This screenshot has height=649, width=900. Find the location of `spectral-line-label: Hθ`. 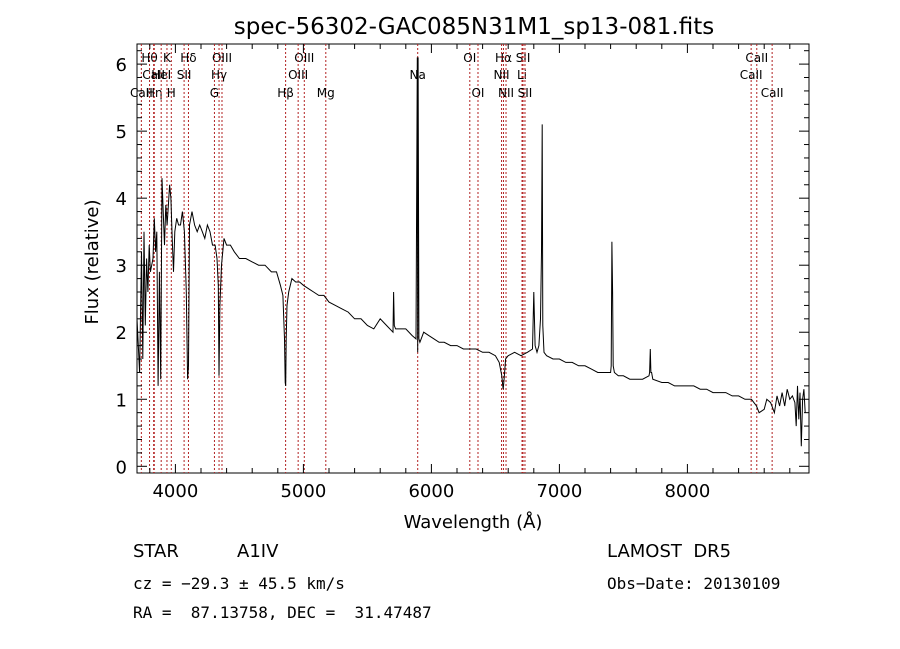

spectral-line-label: Hθ is located at coordinates (149, 58).